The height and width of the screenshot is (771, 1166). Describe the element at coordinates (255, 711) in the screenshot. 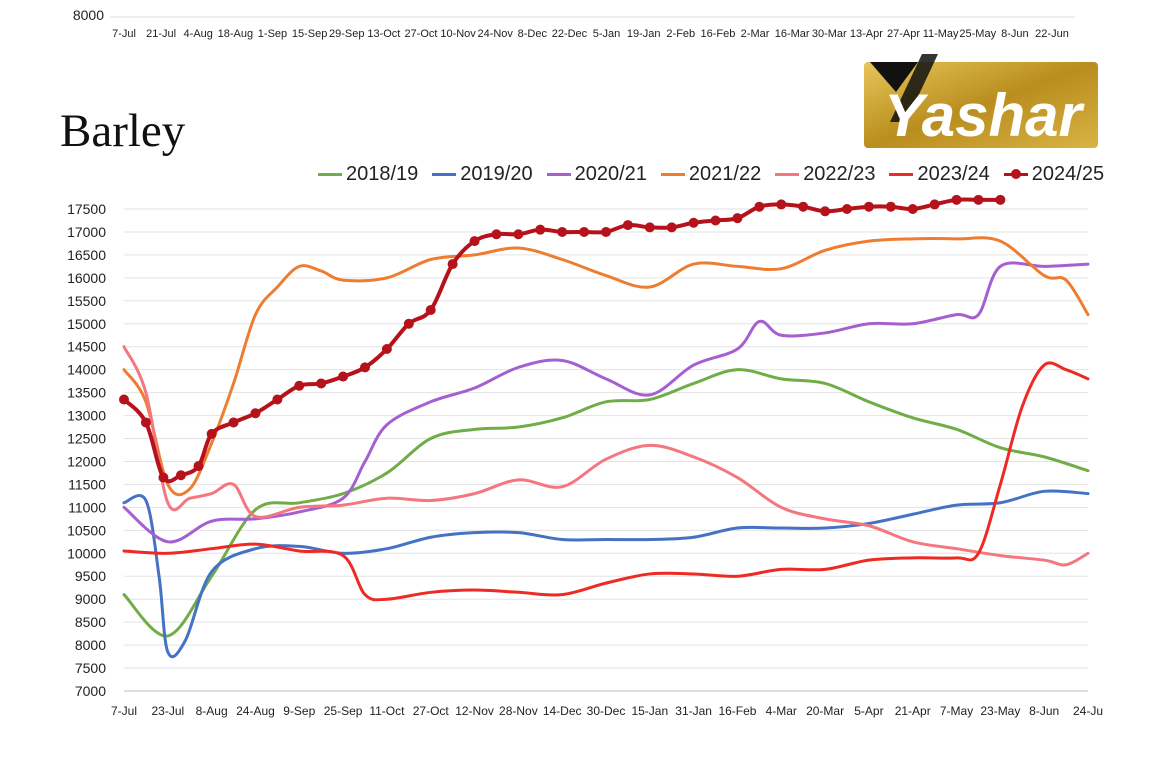

I see `x-tick-label: 24-Aug` at that location.